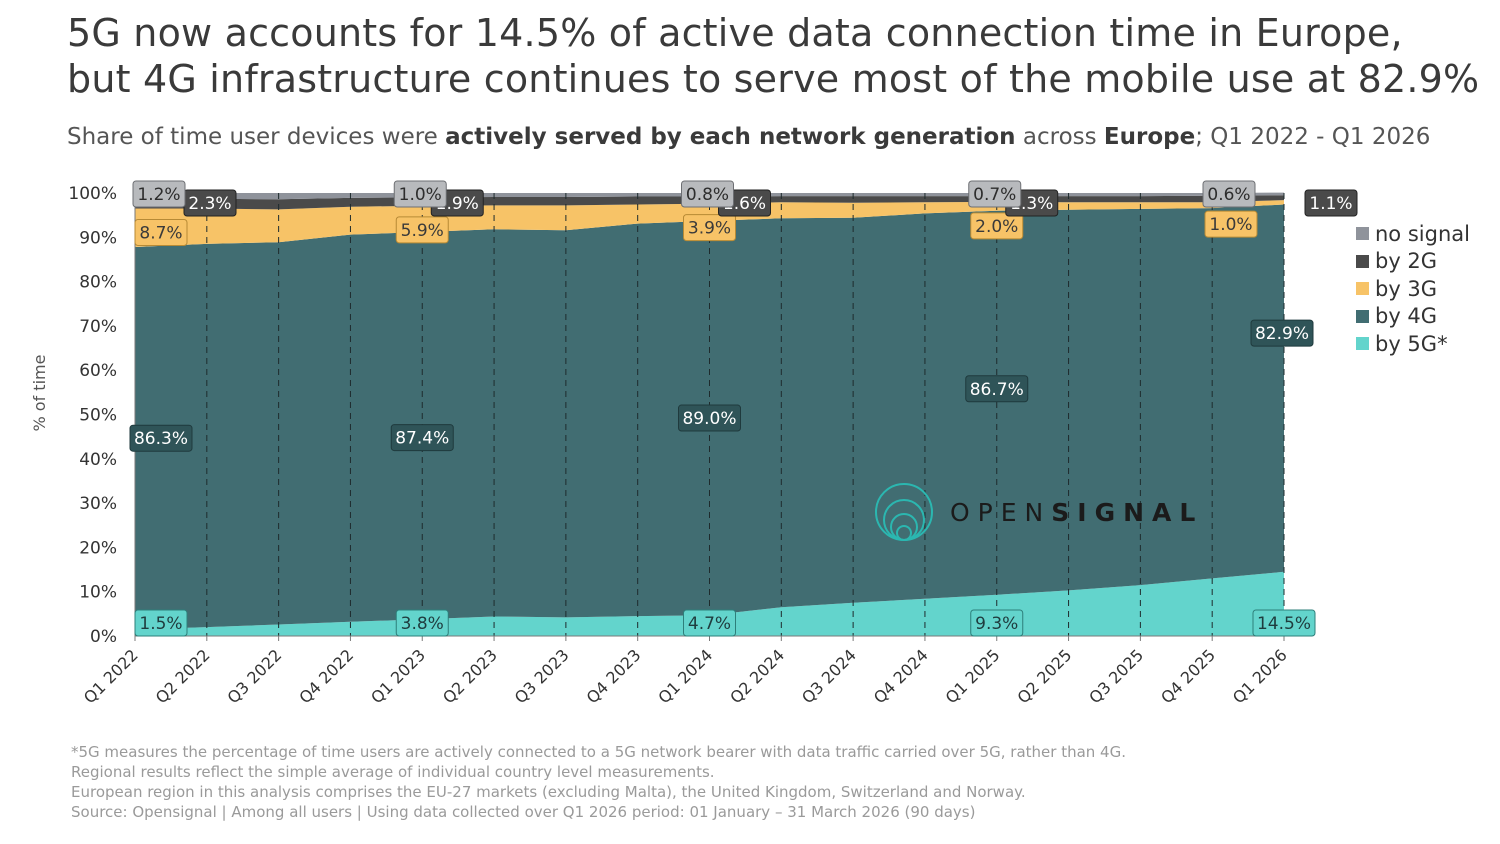  I want to click on data-label: 1.5%, so click(160, 624).